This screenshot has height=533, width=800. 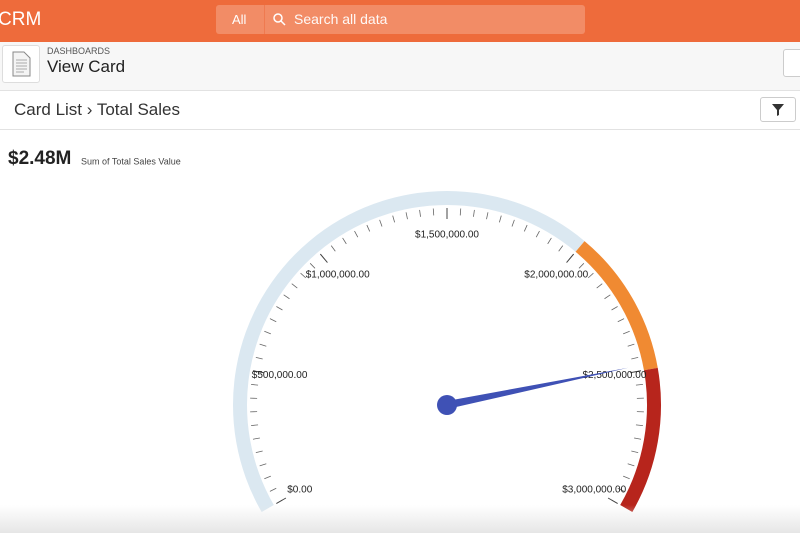 What do you see at coordinates (279, 19) in the screenshot?
I see `search-icon` at bounding box center [279, 19].